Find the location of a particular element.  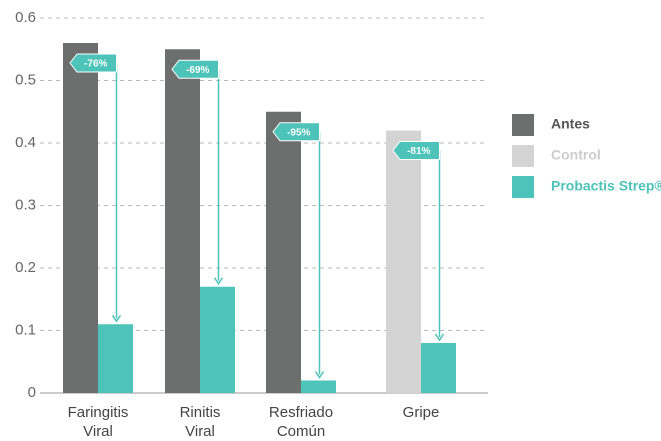

y-tick-label: 0.3 is located at coordinates (25, 204).